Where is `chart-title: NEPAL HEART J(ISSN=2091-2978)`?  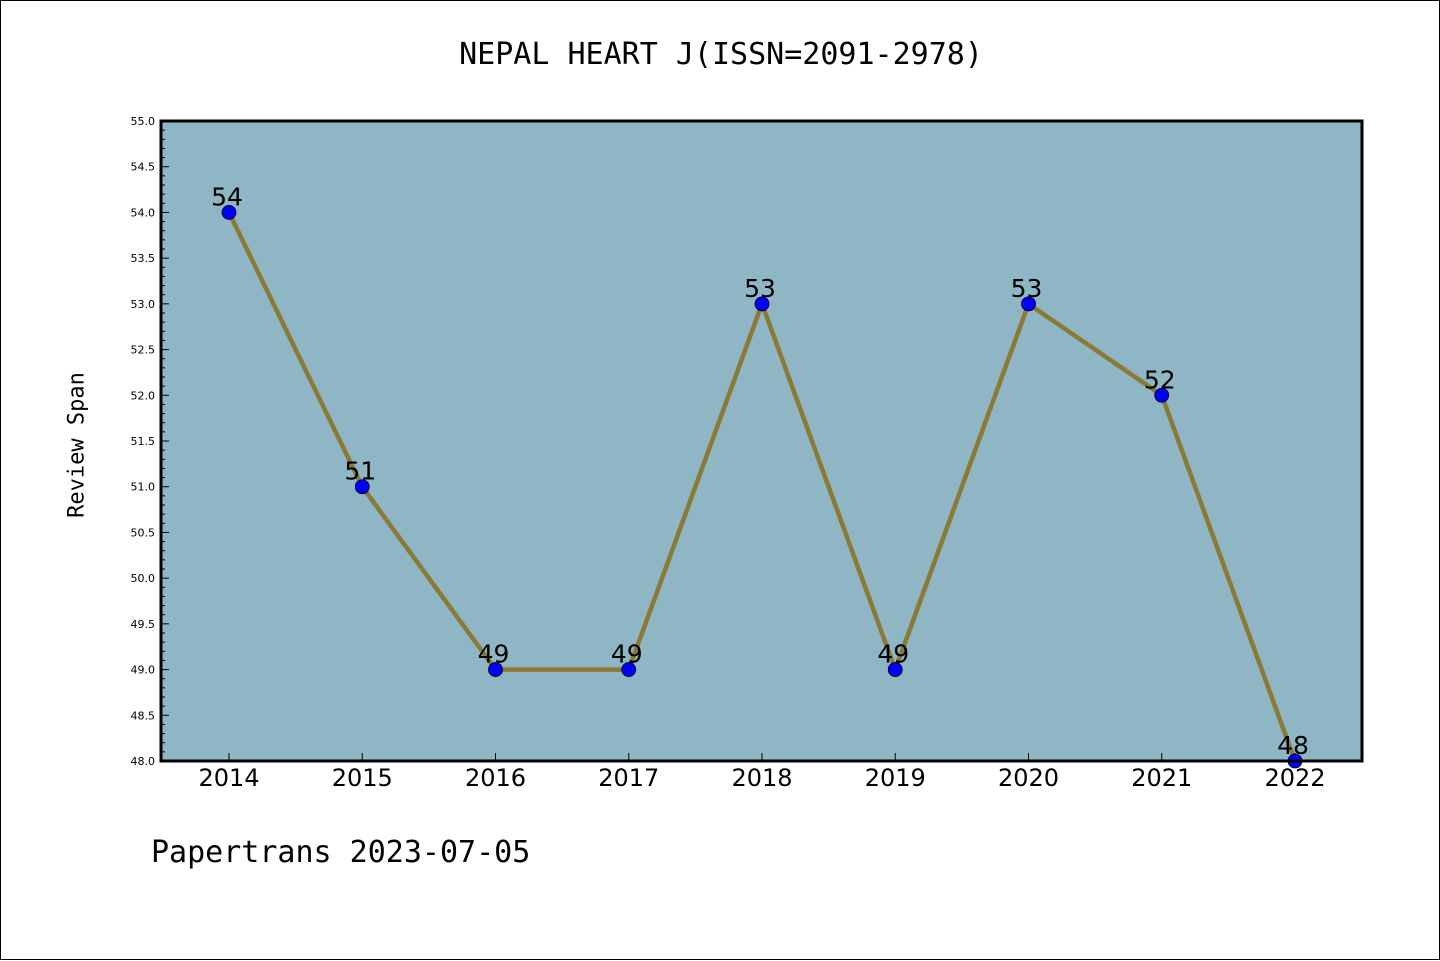
chart-title: NEPAL HEART J(ISSN=2091-2978) is located at coordinates (721, 54).